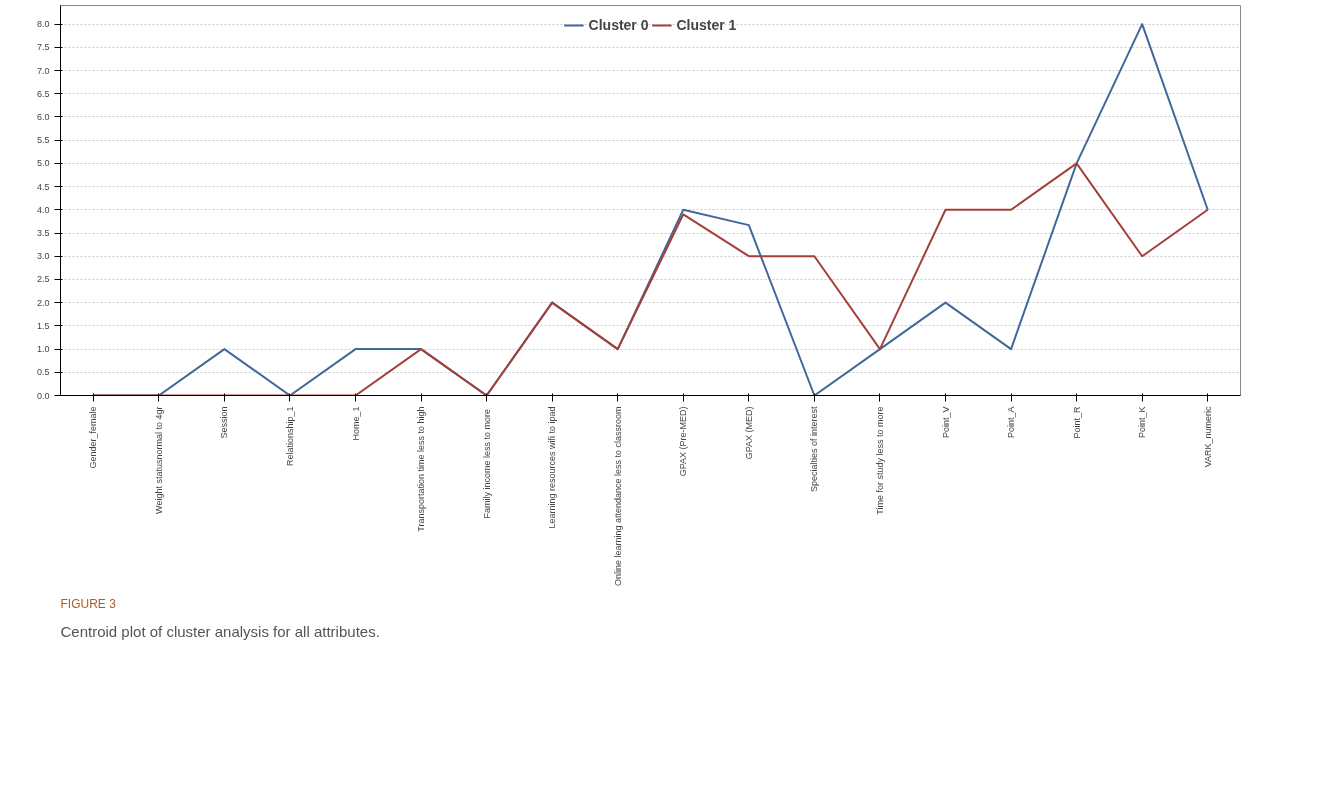 This screenshot has height=787, width=1333. I want to click on x-tick-label: Point_K, so click(1142, 422).